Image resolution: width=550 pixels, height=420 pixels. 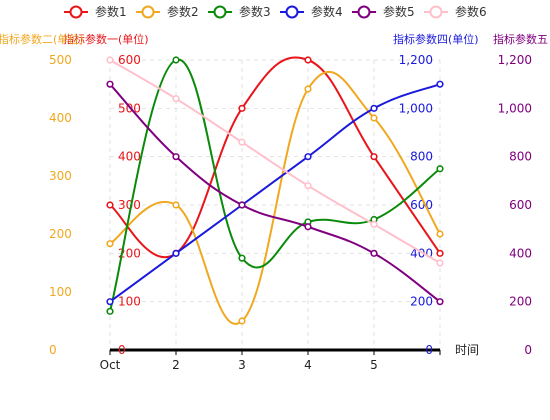 I want to click on legend-label: 参数2, so click(x=183, y=11).